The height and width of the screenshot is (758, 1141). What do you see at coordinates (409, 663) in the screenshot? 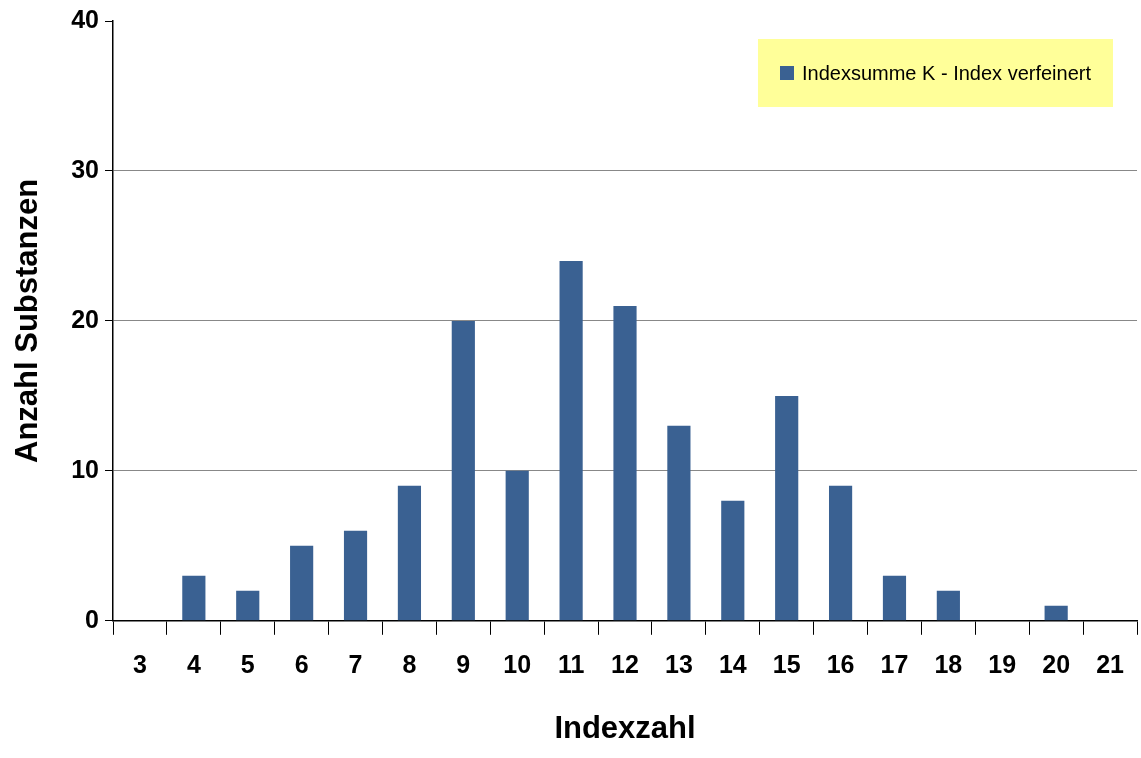
I see `x-tick-label: 8` at bounding box center [409, 663].